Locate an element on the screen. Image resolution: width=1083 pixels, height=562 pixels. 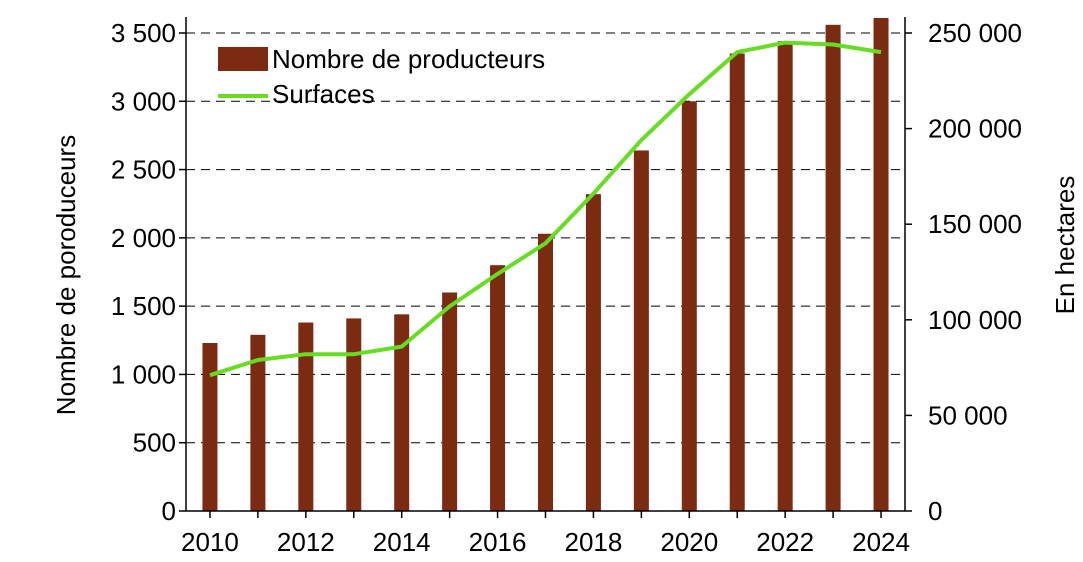
x-tick-label: 2018 is located at coordinates (594, 542).